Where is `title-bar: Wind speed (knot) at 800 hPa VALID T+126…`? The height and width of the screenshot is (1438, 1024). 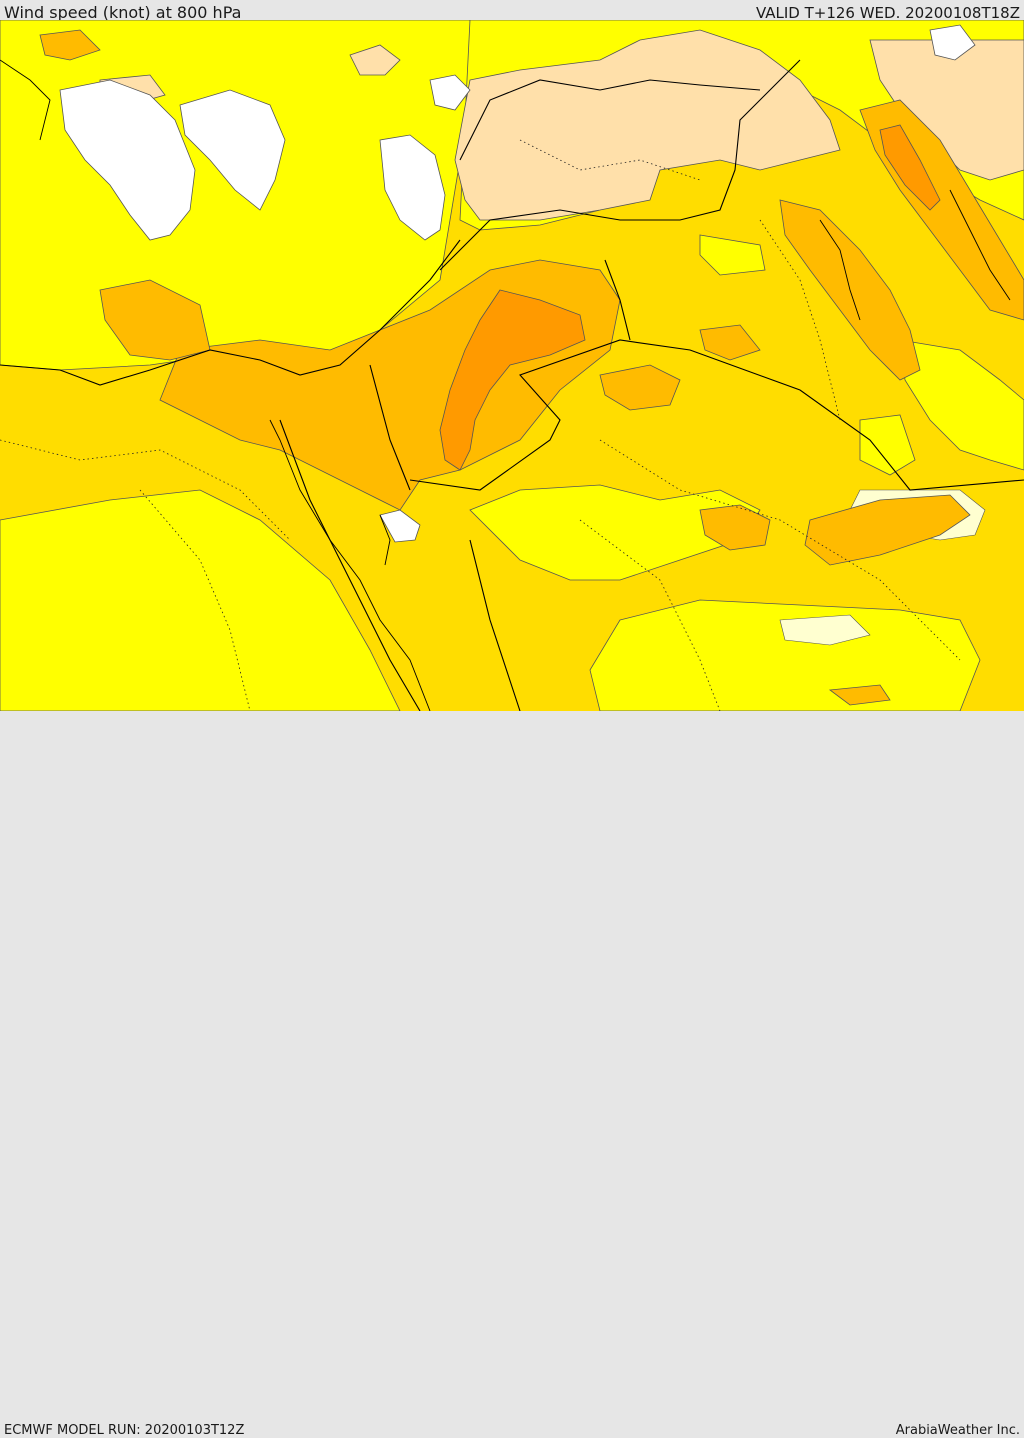 title-bar: Wind speed (knot) at 800 hPa VALID T+126… is located at coordinates (512, 11).